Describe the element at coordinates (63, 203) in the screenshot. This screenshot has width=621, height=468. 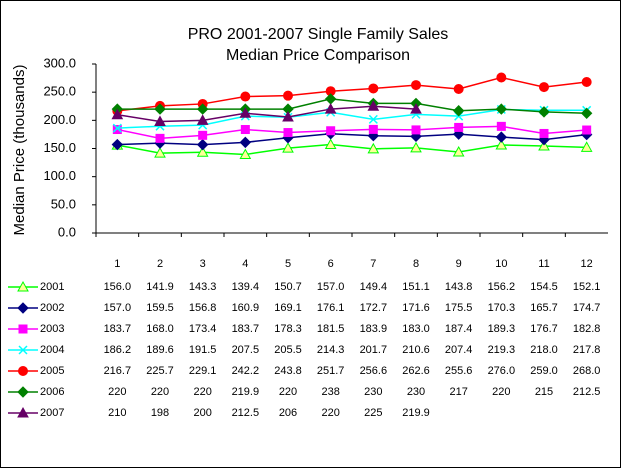
I see `y-tick-label: 50.0` at that location.